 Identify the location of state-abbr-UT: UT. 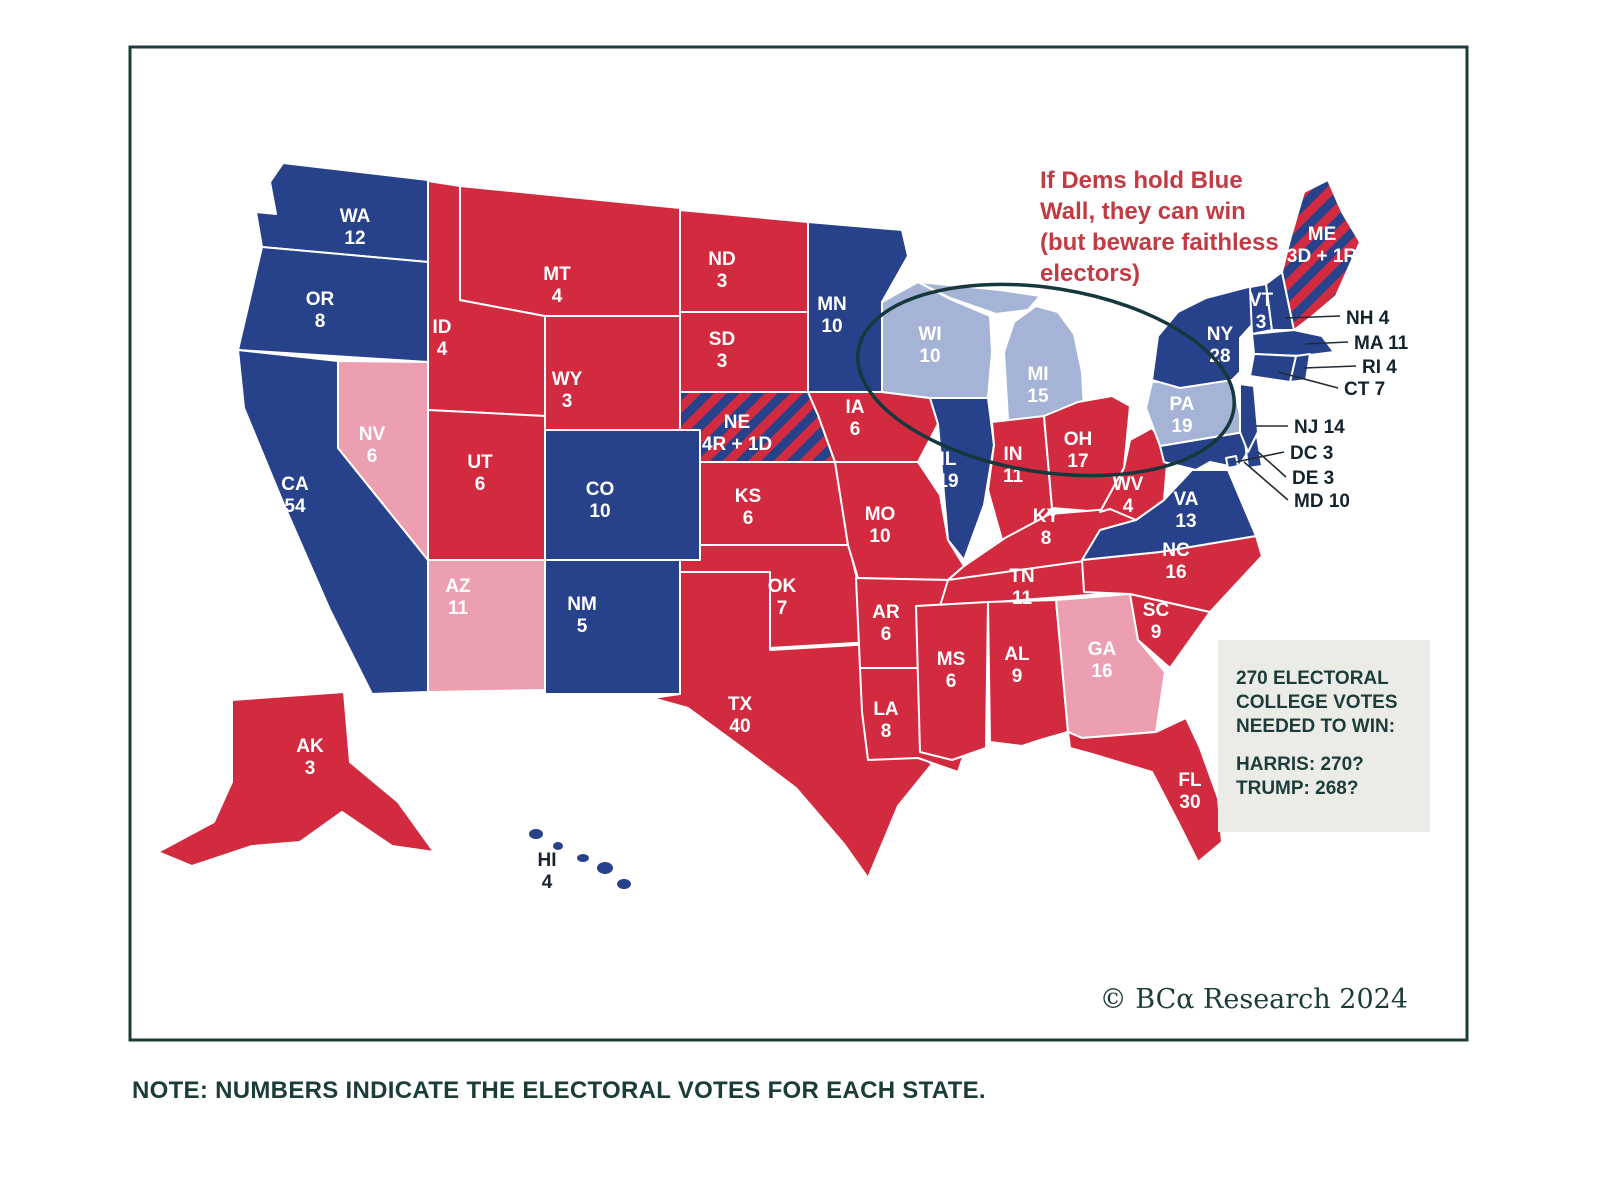
(480, 462).